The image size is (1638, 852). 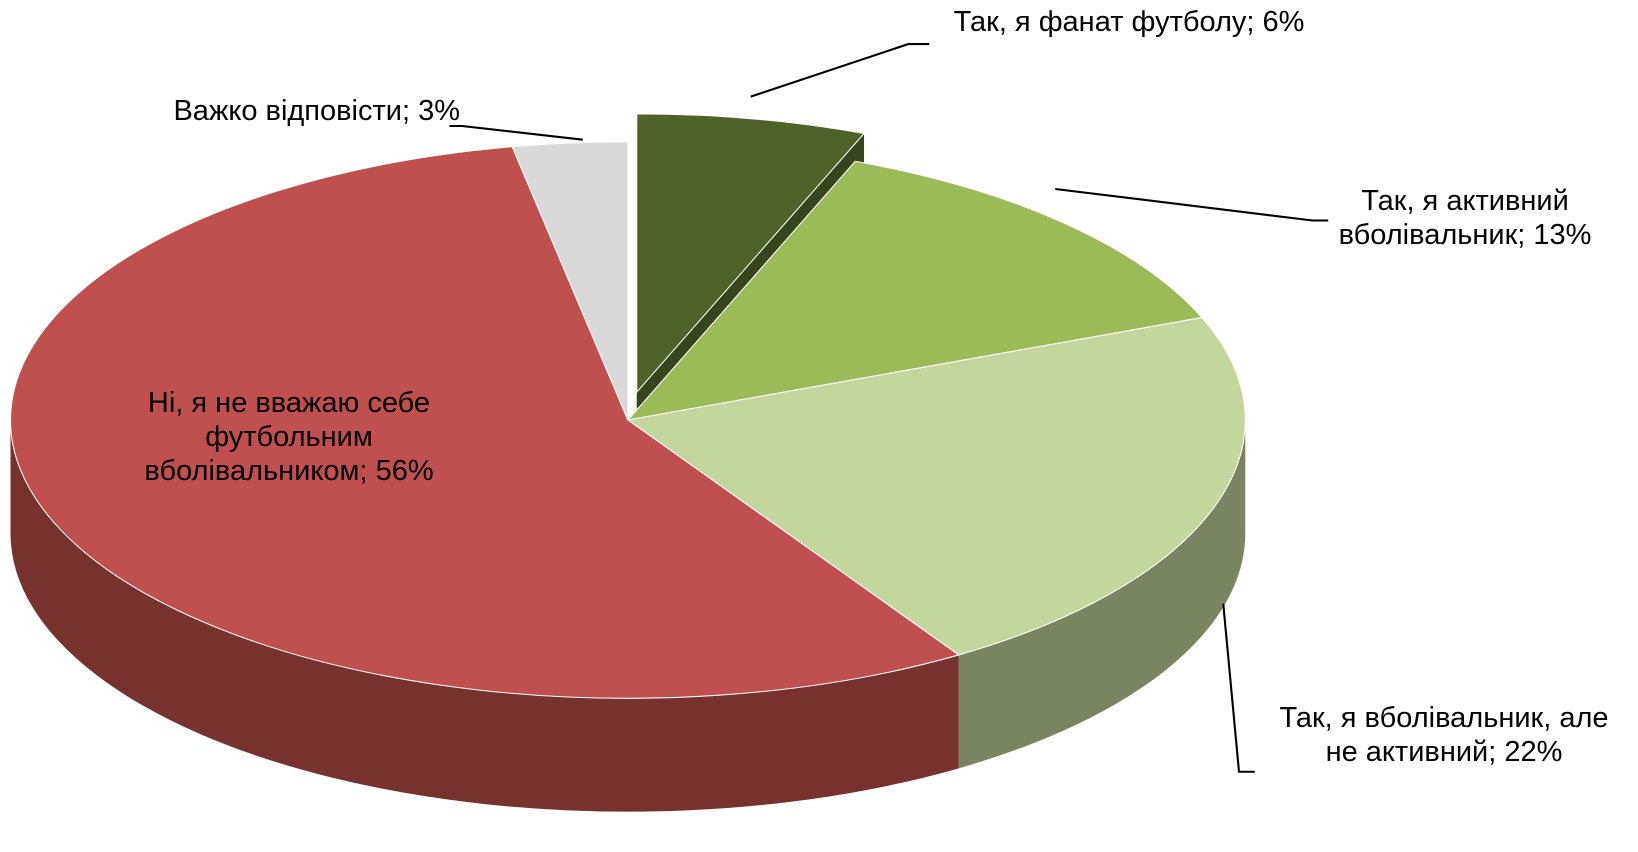 I want to click on data-label: Важко відповісти; 3%, so click(x=316, y=111).